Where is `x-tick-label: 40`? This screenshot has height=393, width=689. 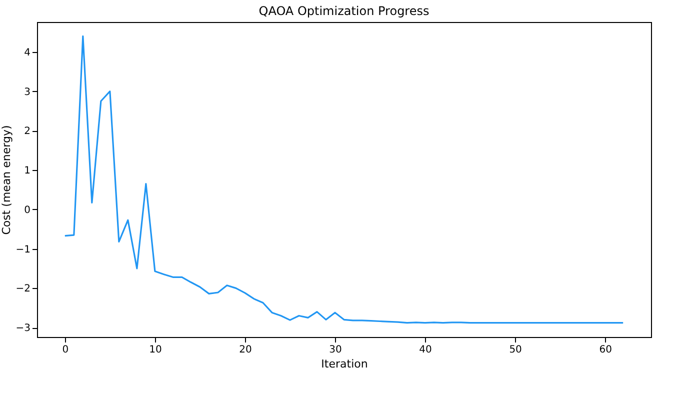
x-tick-label: 40 is located at coordinates (425, 350).